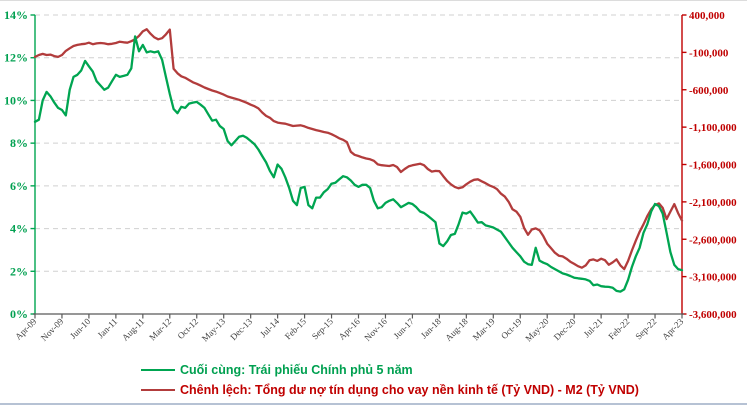  I want to click on left-axis-label: 2%, so click(19, 271).